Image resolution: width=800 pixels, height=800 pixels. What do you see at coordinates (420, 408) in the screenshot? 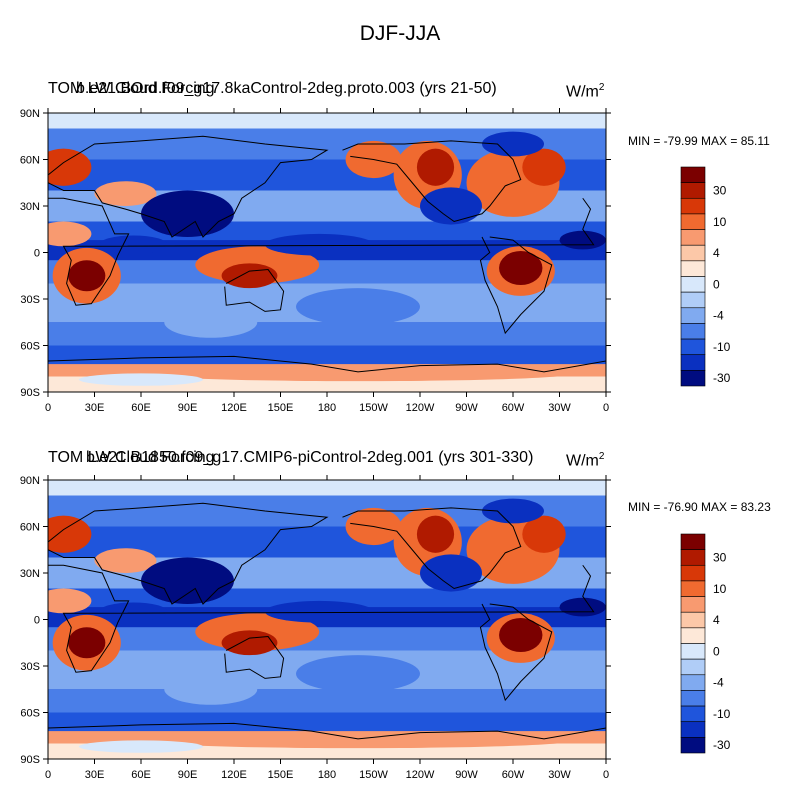
I see `lon-tick-label: 120W` at bounding box center [420, 408].